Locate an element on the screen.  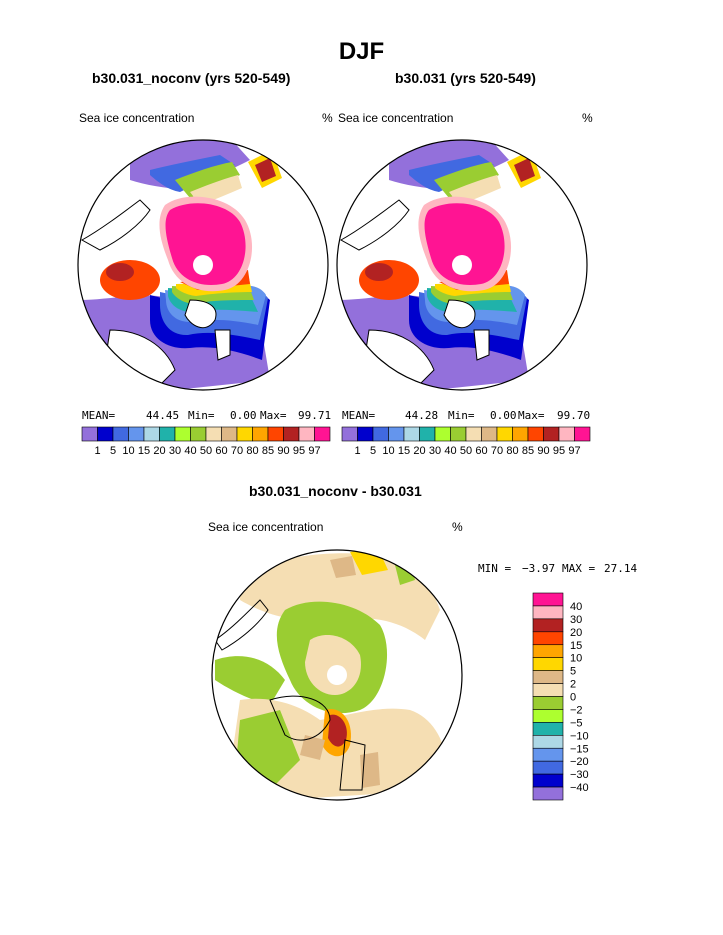
panel3-colorbar-tick-11: −15 is located at coordinates (579, 749).